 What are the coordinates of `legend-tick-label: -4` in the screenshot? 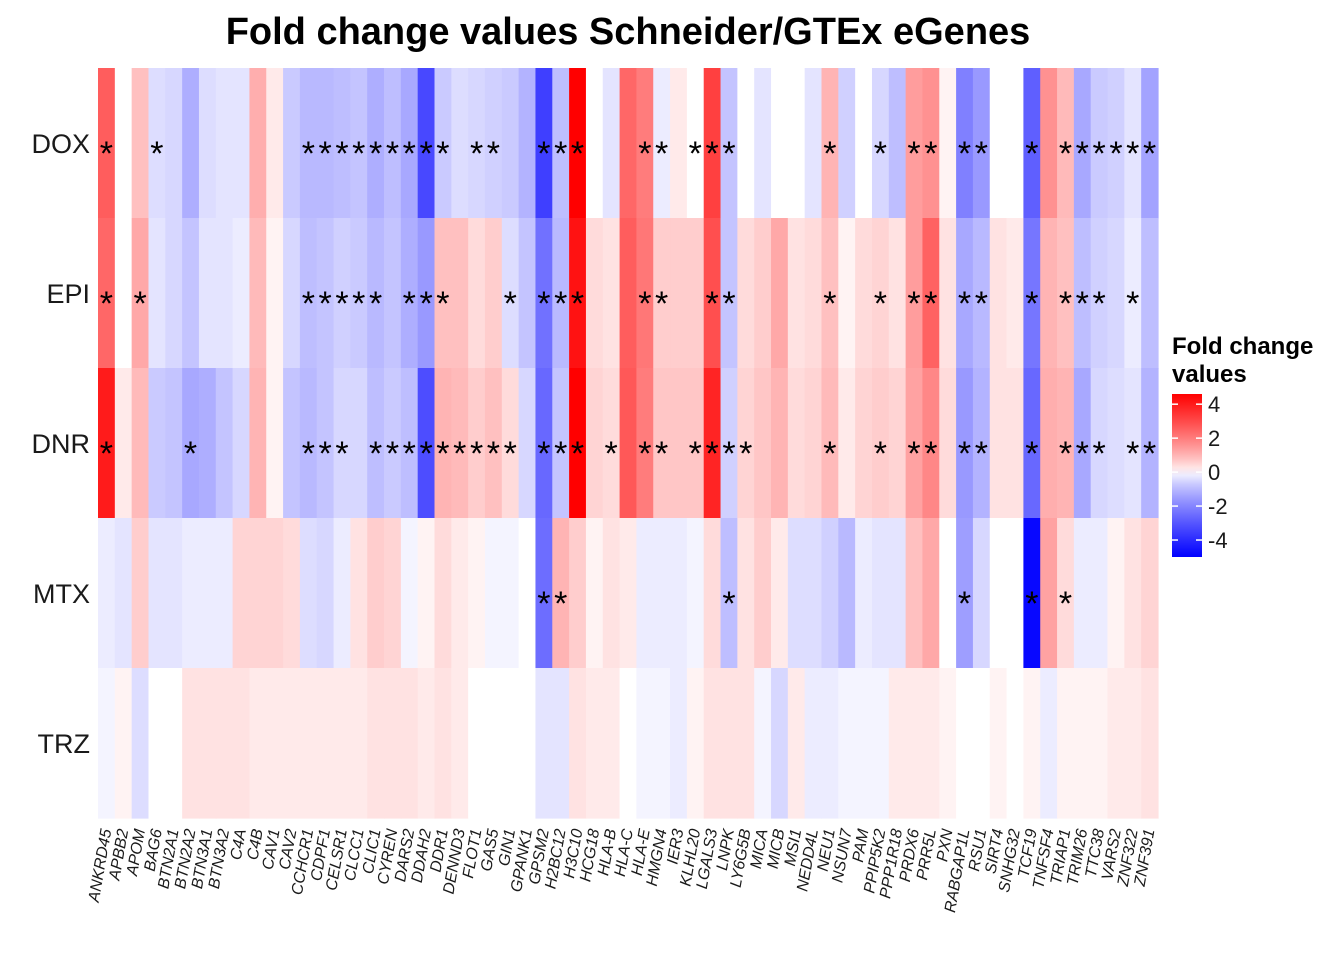 It's located at (1218, 540).